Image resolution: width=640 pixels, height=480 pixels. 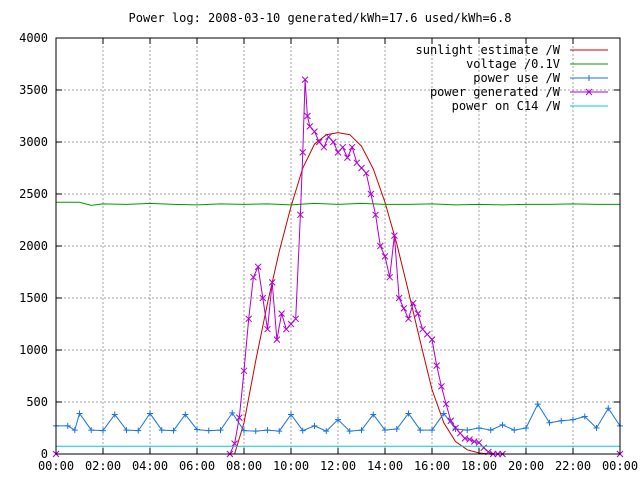 I want to click on y-tick-label: 3500, so click(x=33, y=90).